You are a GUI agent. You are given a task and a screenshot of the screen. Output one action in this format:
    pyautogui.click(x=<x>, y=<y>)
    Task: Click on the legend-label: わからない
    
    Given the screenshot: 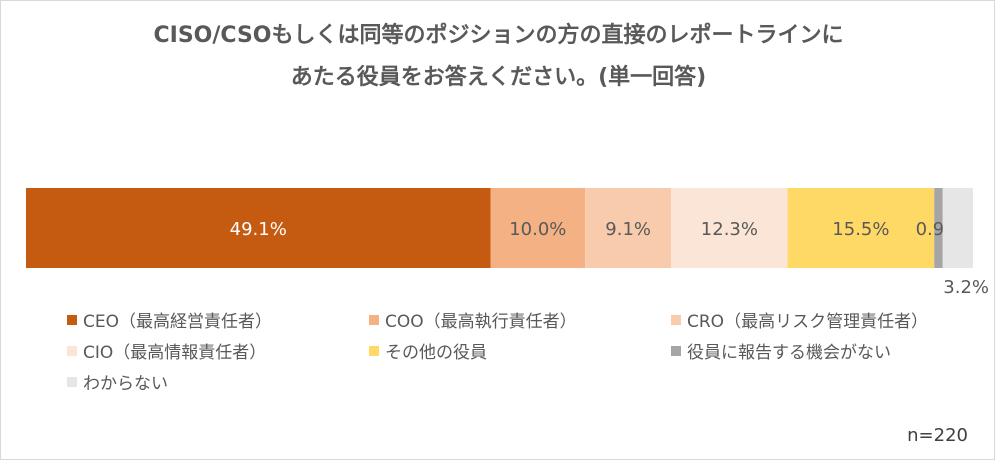 What is the action you would take?
    pyautogui.click(x=125, y=384)
    